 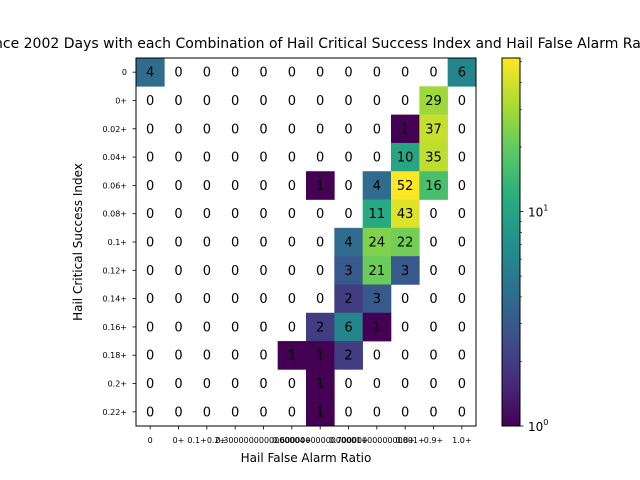 What do you see at coordinates (117, 242) in the screenshot?
I see `y-tick-label: 0.1+` at bounding box center [117, 242].